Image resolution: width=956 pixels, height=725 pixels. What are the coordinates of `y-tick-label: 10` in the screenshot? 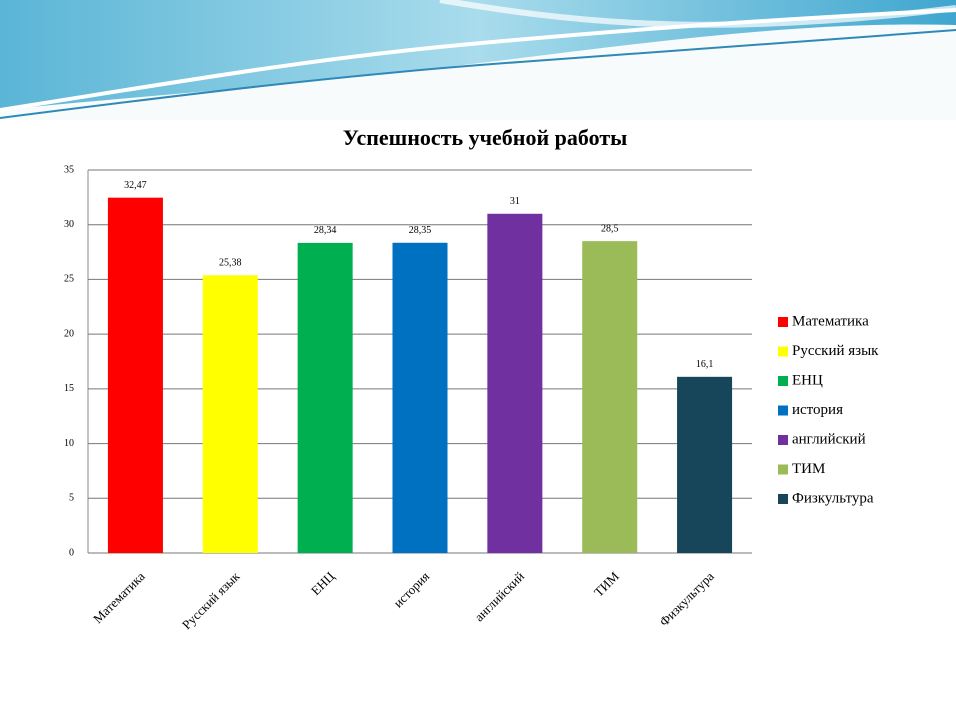 It's located at (69, 443).